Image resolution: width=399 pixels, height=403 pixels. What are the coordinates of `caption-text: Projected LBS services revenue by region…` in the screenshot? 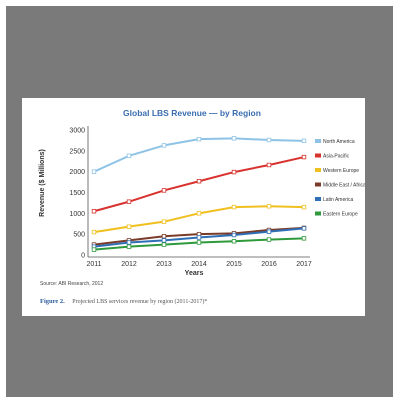 It's located at (139, 301).